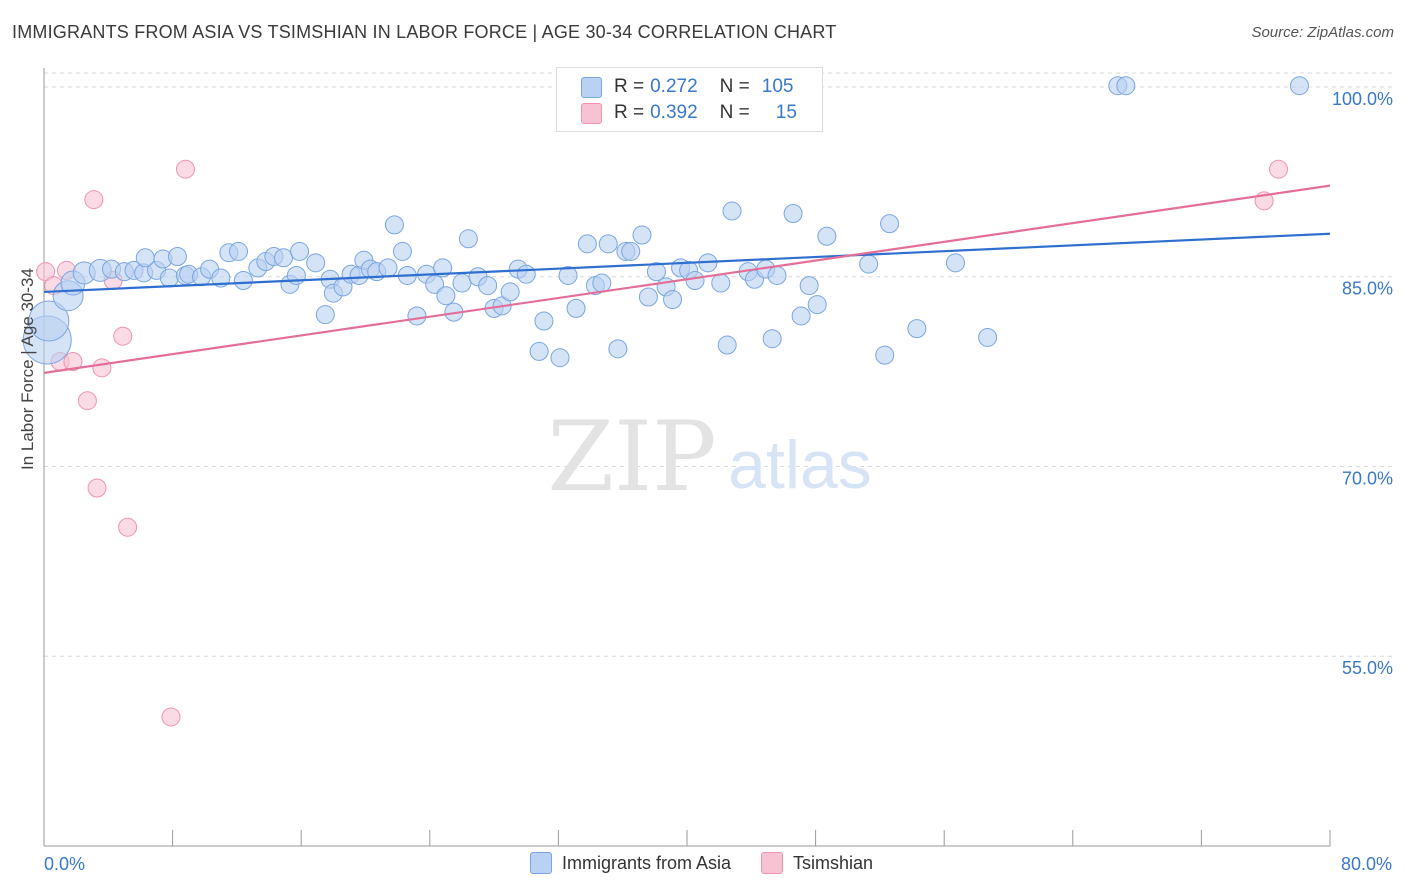  Describe the element at coordinates (591, 87) in the screenshot. I see `legend-swatch-asia` at that location.